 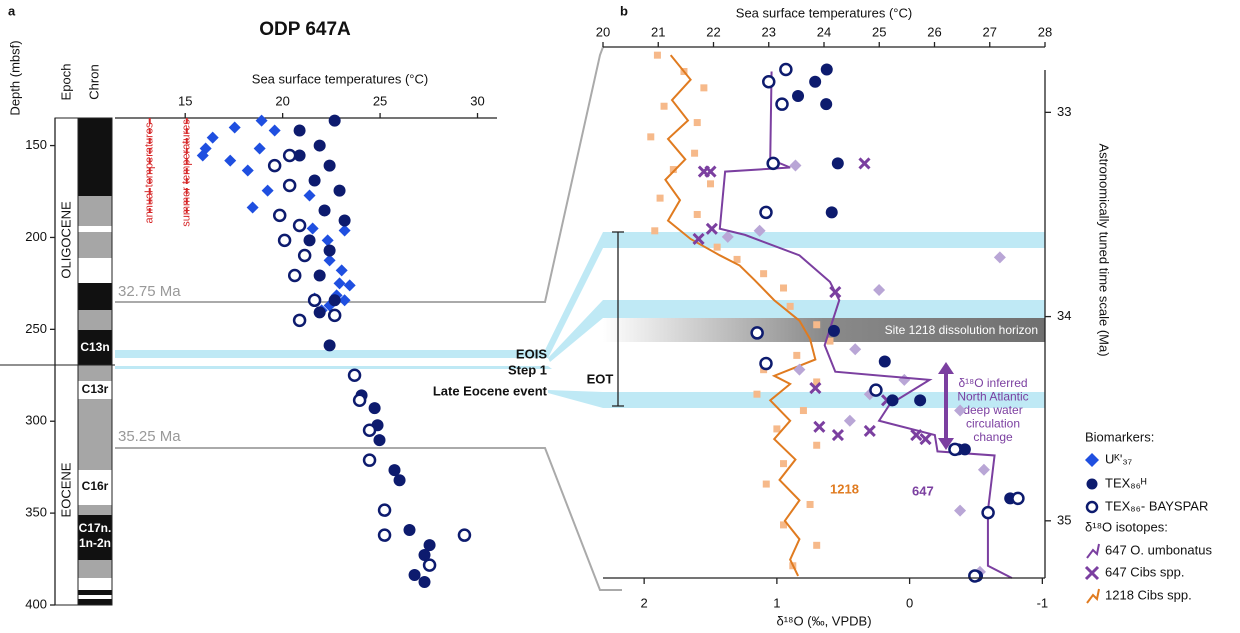 What do you see at coordinates (65, 489) in the screenshot?
I see `epoch-label: EOCENE` at bounding box center [65, 489].